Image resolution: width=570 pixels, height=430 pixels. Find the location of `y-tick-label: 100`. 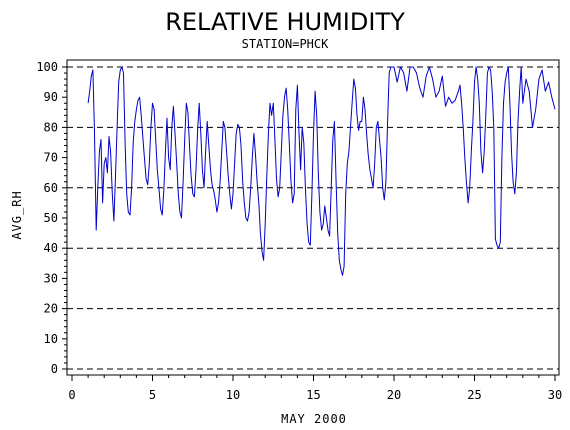

y-tick-label: 100 is located at coordinates (47, 67).